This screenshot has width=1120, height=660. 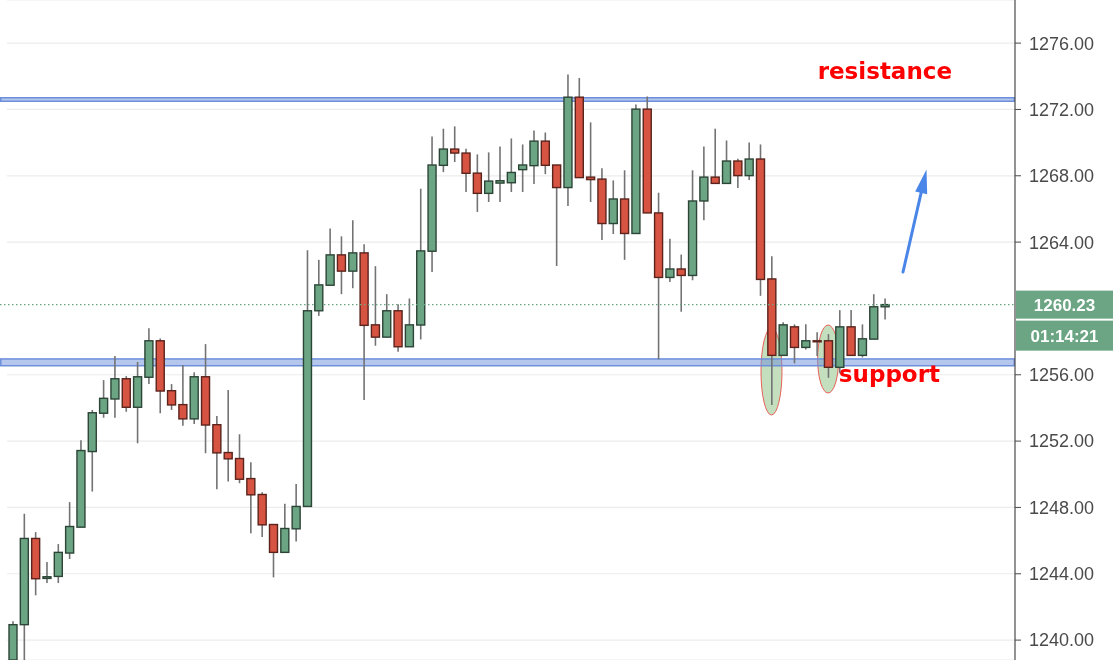 What do you see at coordinates (1062, 176) in the screenshot?
I see `y-tick-label: 1268.00` at bounding box center [1062, 176].